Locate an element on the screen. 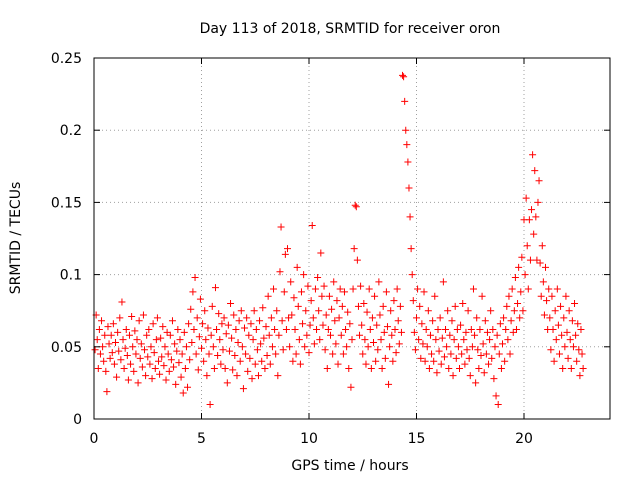  y-tick-label: 0.05 is located at coordinates (66, 348).